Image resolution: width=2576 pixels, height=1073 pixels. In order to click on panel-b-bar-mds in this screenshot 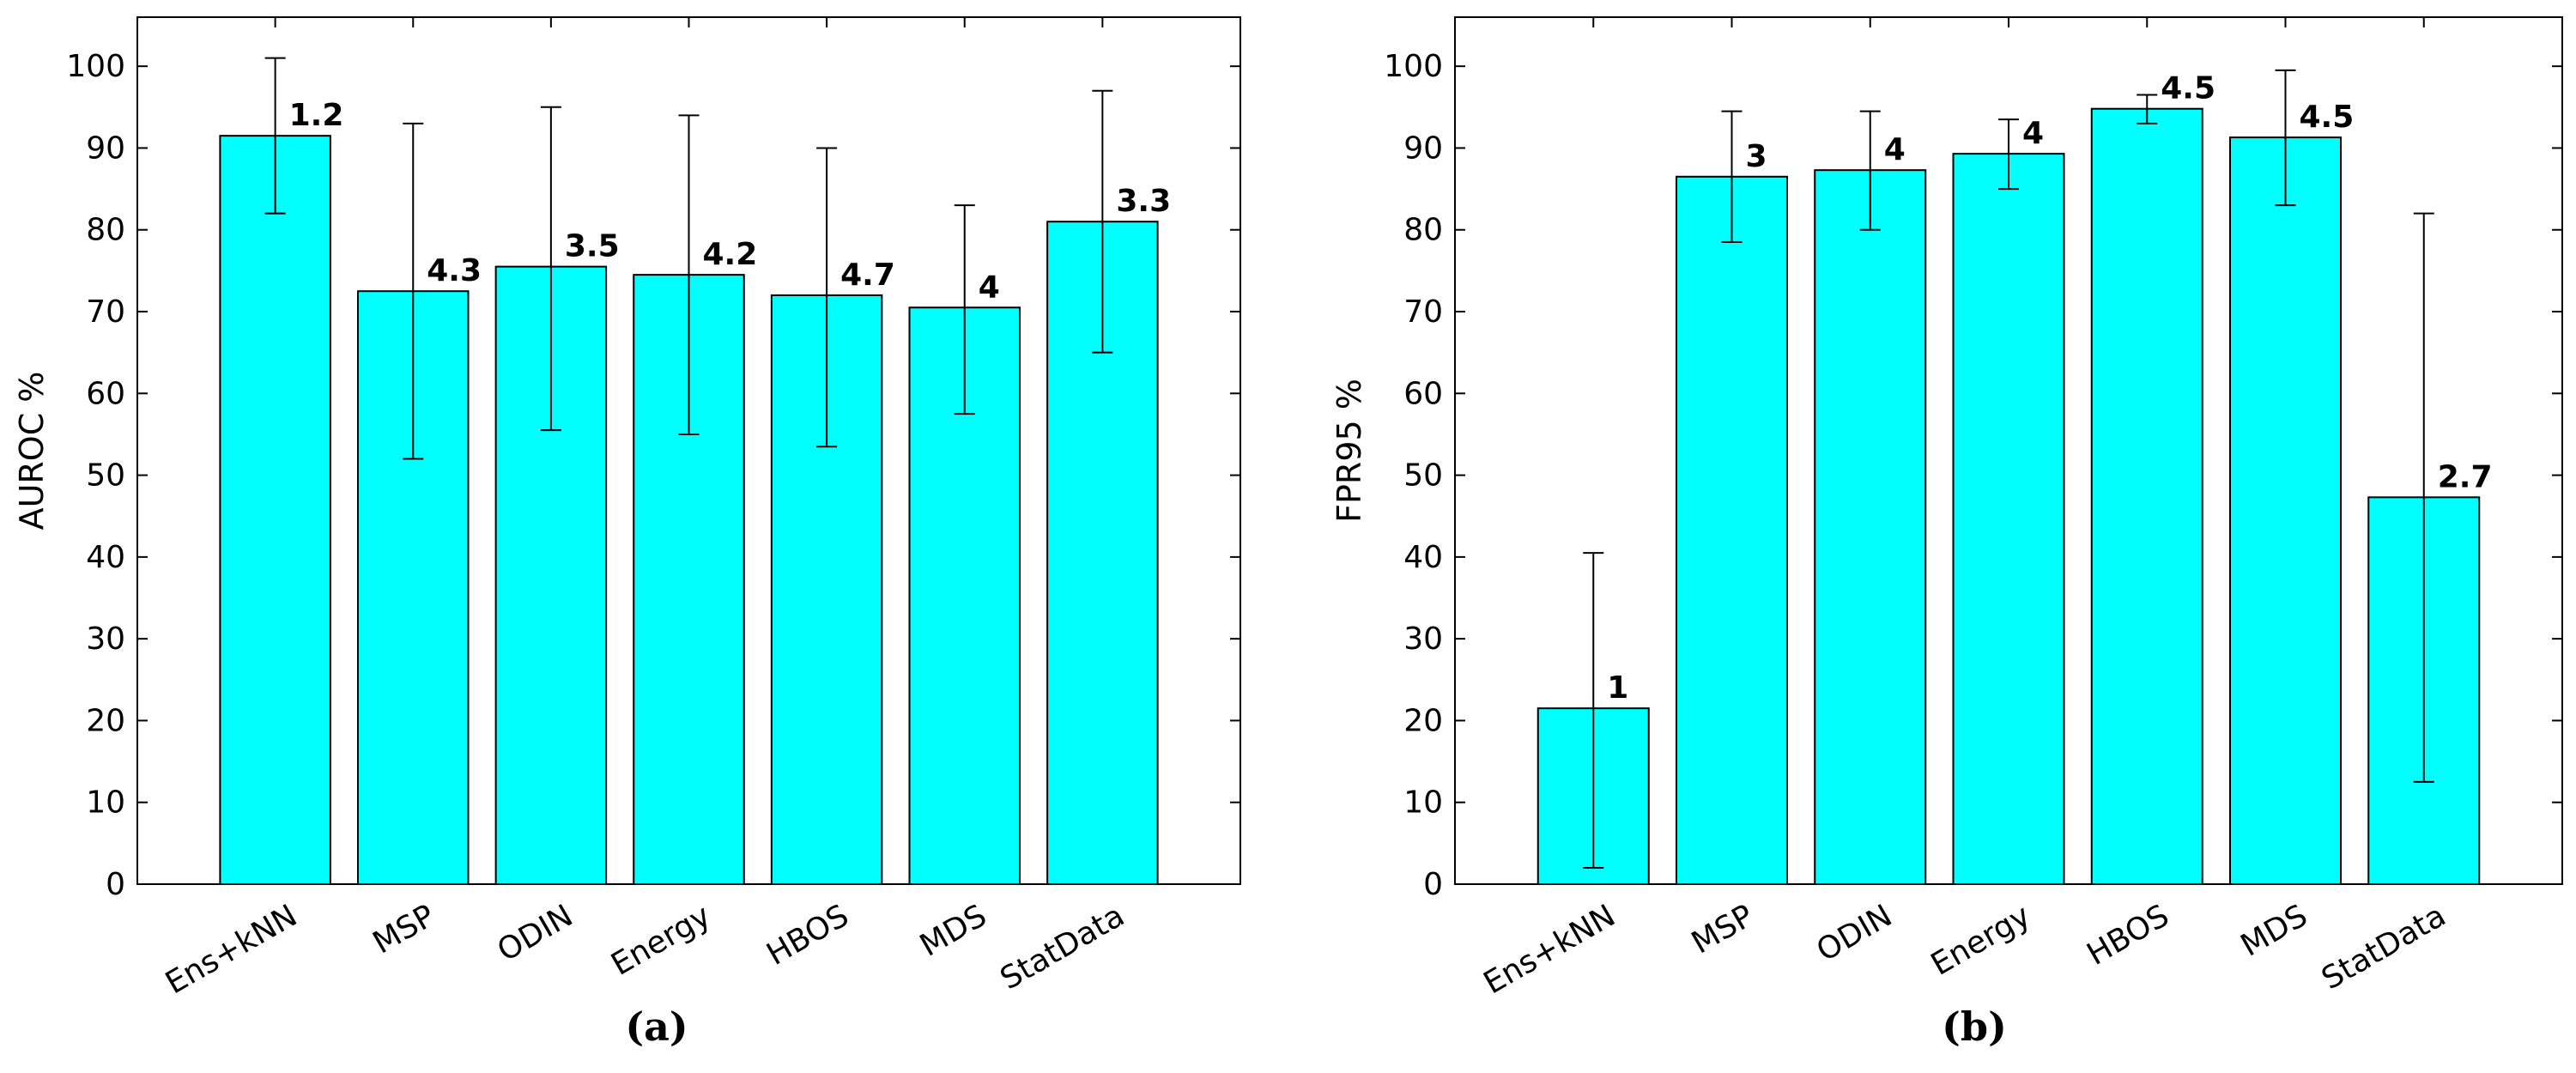, I will do `click(2285, 510)`.